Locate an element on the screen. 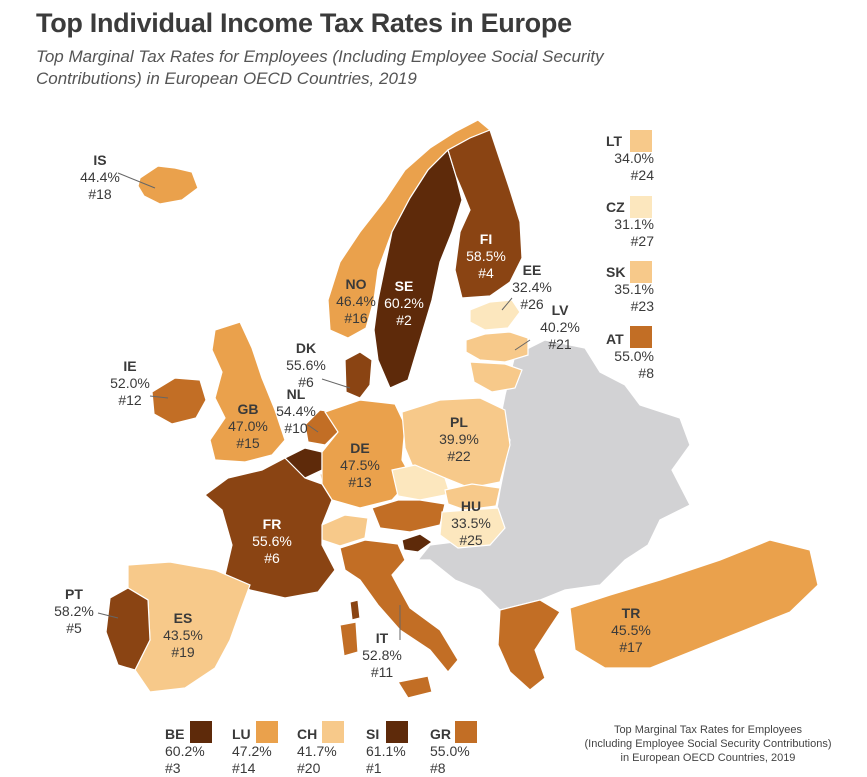 The width and height of the screenshot is (867, 777). label-GB: GB 47.0% #15 is located at coordinates (248, 426).